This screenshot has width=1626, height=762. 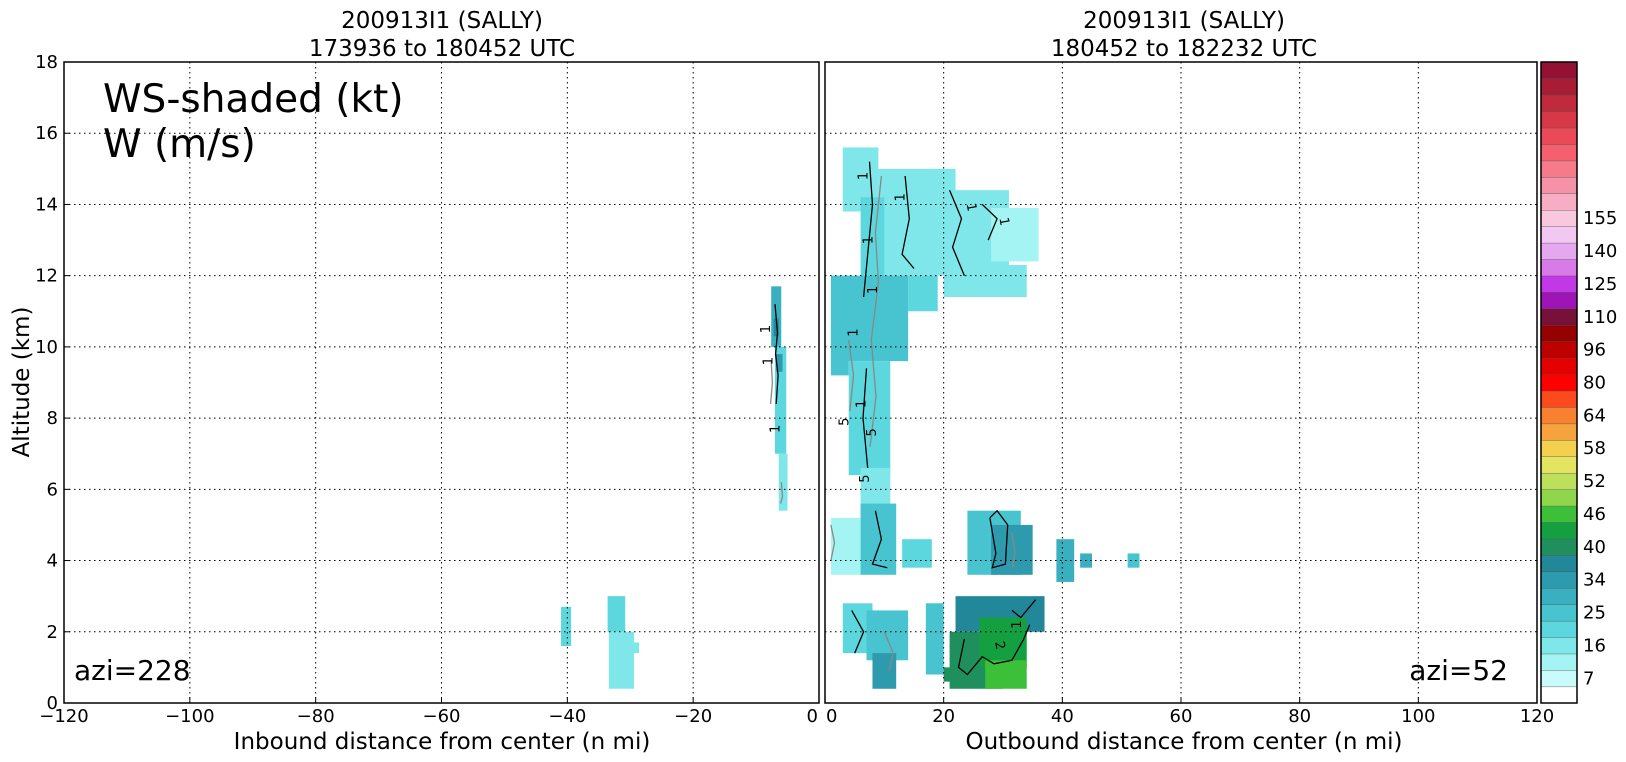 I want to click on x-tick-label: −120, so click(x=63, y=716).